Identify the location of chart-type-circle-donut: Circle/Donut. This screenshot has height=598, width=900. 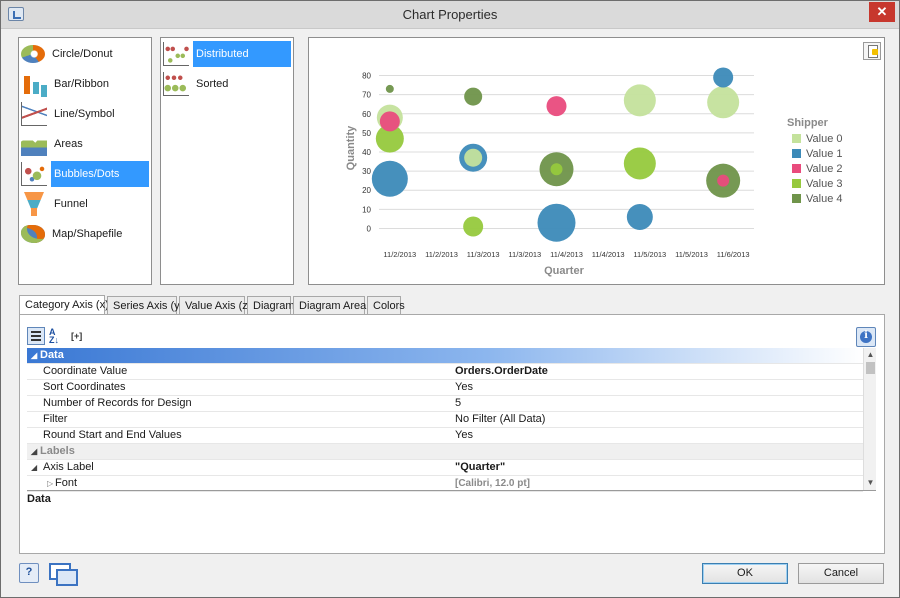
(85, 54).